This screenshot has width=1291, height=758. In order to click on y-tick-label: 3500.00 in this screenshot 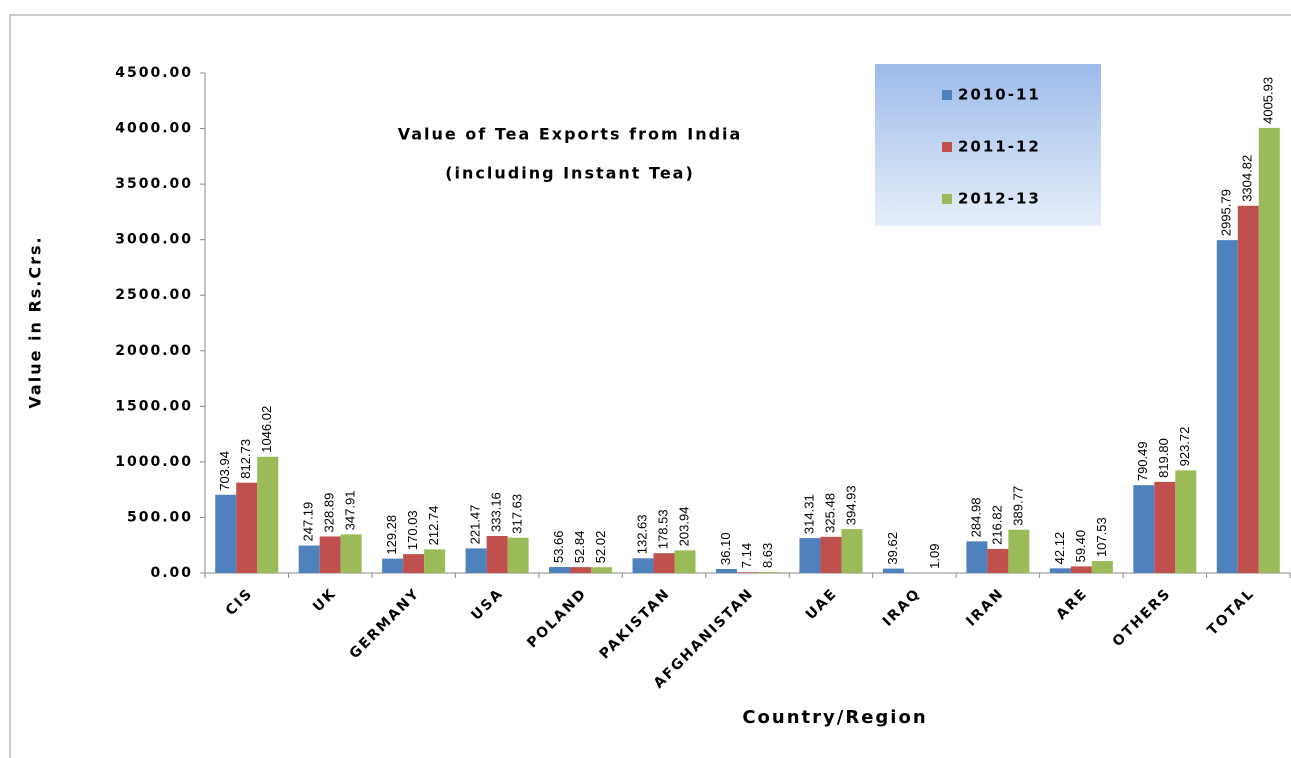, I will do `click(154, 184)`.